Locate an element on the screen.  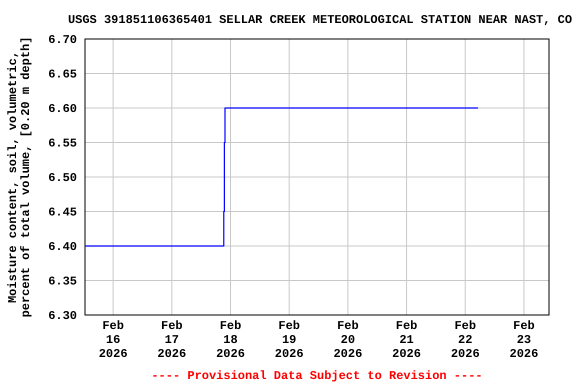
y-tick-label: 6.30 is located at coordinates (62, 315).